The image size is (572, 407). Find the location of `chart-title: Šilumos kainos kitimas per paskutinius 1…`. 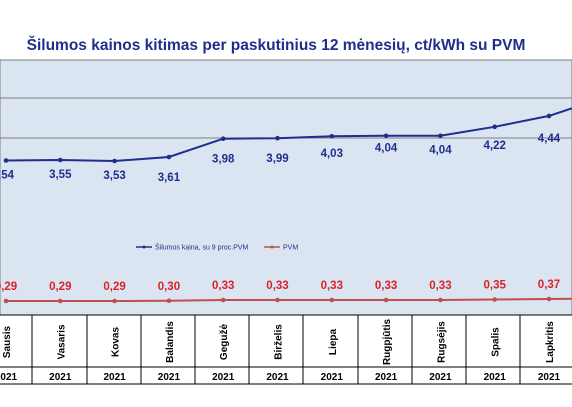

chart-title: Šilumos kainos kitimas per paskutinius 1… is located at coordinates (276, 45).